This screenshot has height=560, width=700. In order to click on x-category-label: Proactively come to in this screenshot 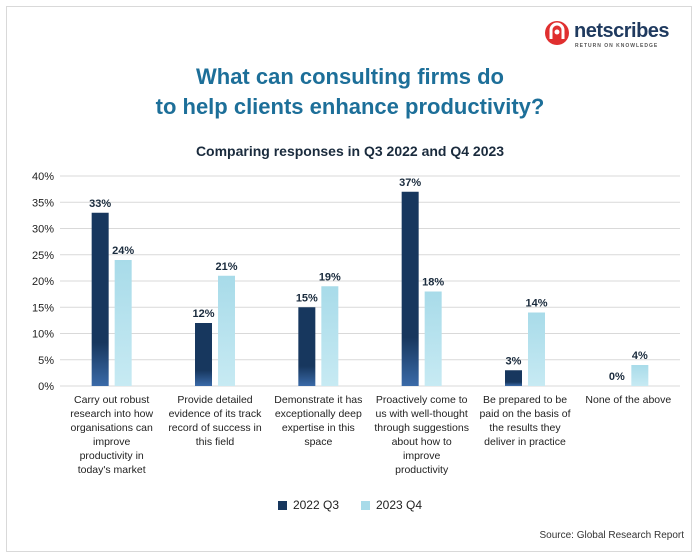, I will do `click(422, 400)`.